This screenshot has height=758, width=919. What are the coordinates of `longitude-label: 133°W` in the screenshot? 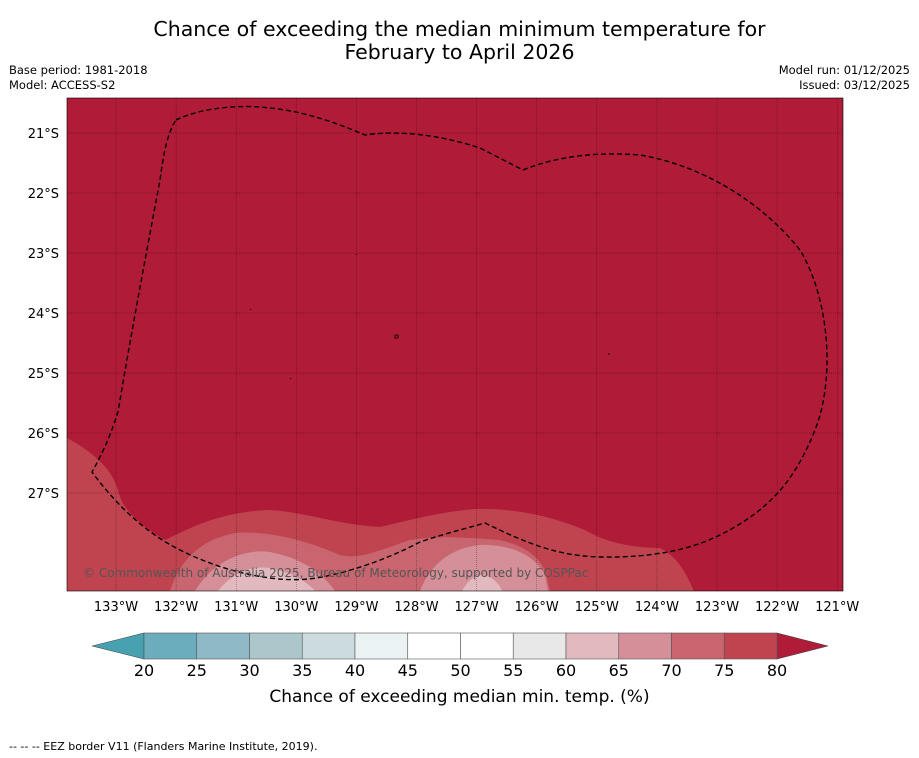 It's located at (116, 607).